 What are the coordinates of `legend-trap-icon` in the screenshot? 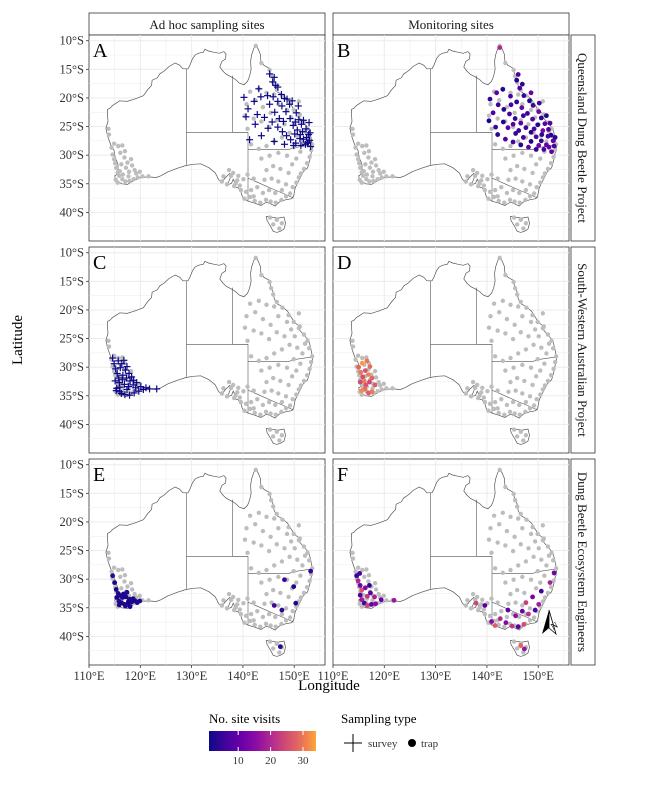 It's located at (412, 743).